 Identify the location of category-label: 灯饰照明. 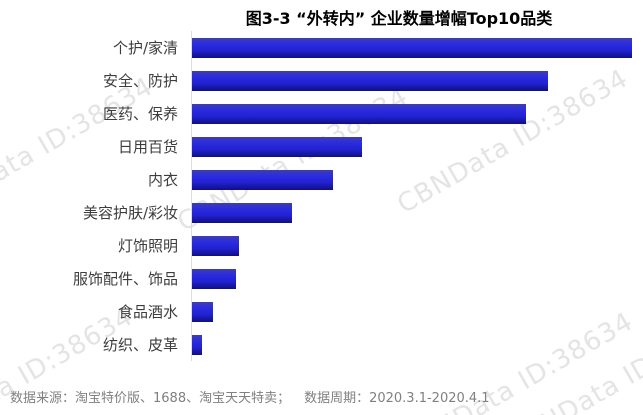
(147, 246).